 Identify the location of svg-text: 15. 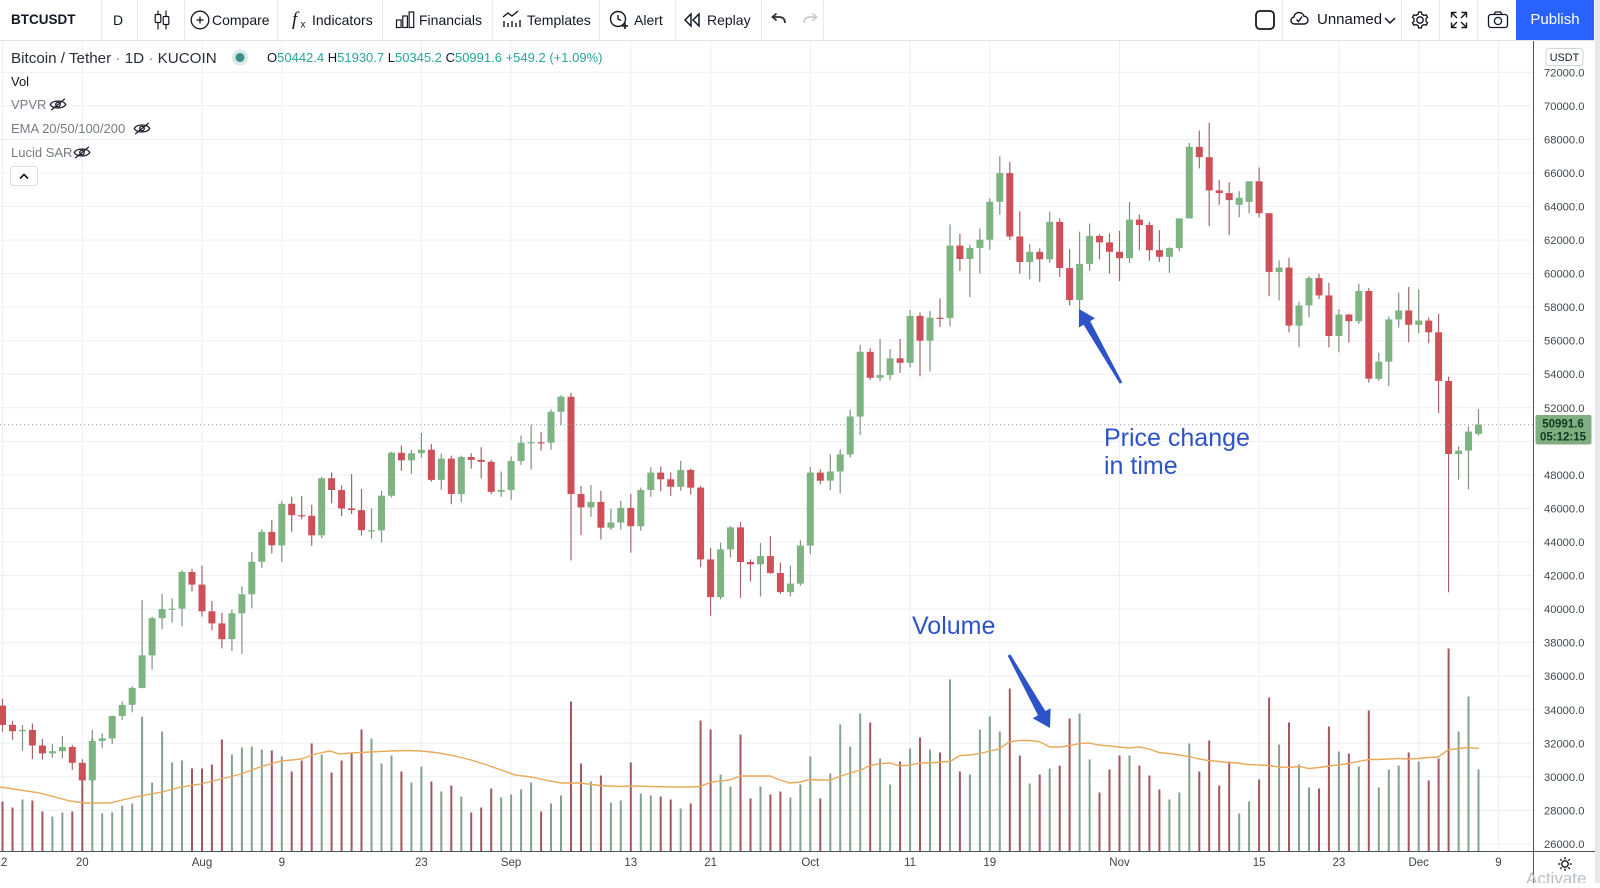
(1259, 863).